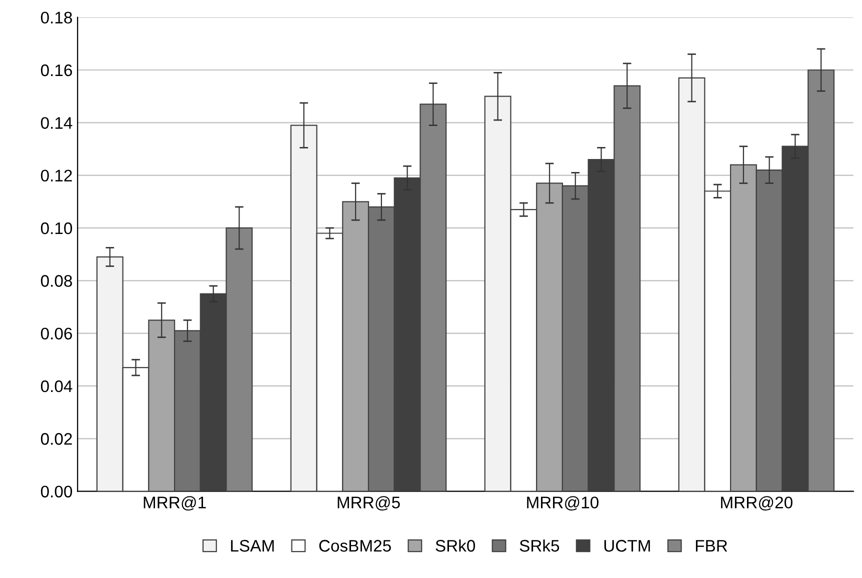  What do you see at coordinates (56, 70) in the screenshot?
I see `y-tick-label: 0.16` at bounding box center [56, 70].